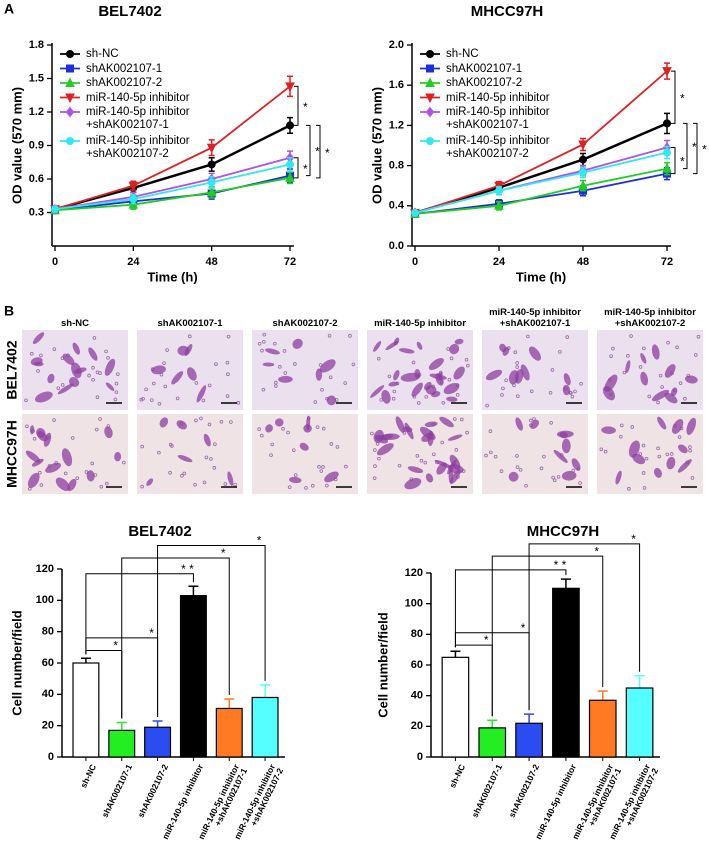 Image resolution: width=709 pixels, height=846 pixels. I want to click on y-tick-label: 0, so click(420, 757).